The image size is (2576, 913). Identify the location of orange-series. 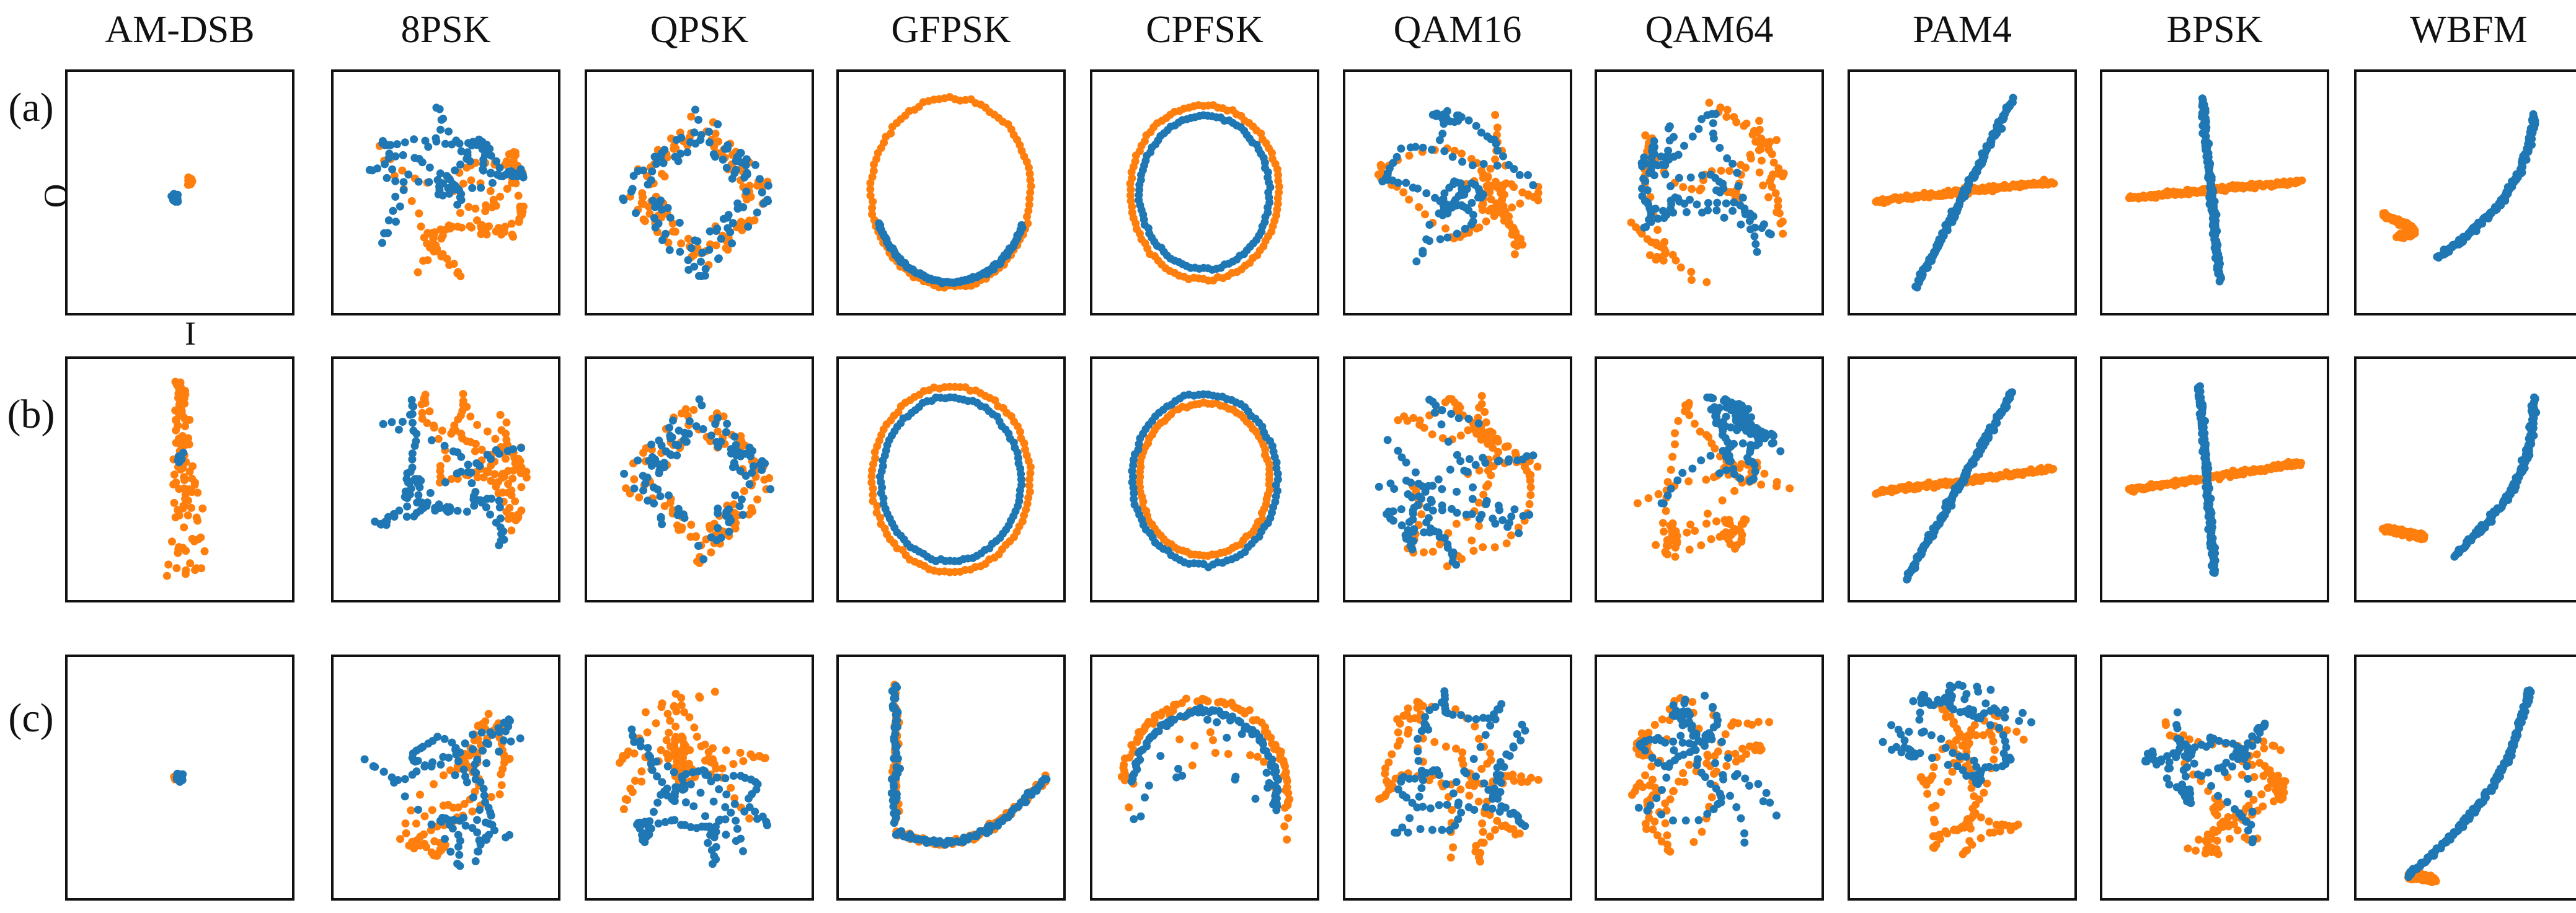
(1204, 479).